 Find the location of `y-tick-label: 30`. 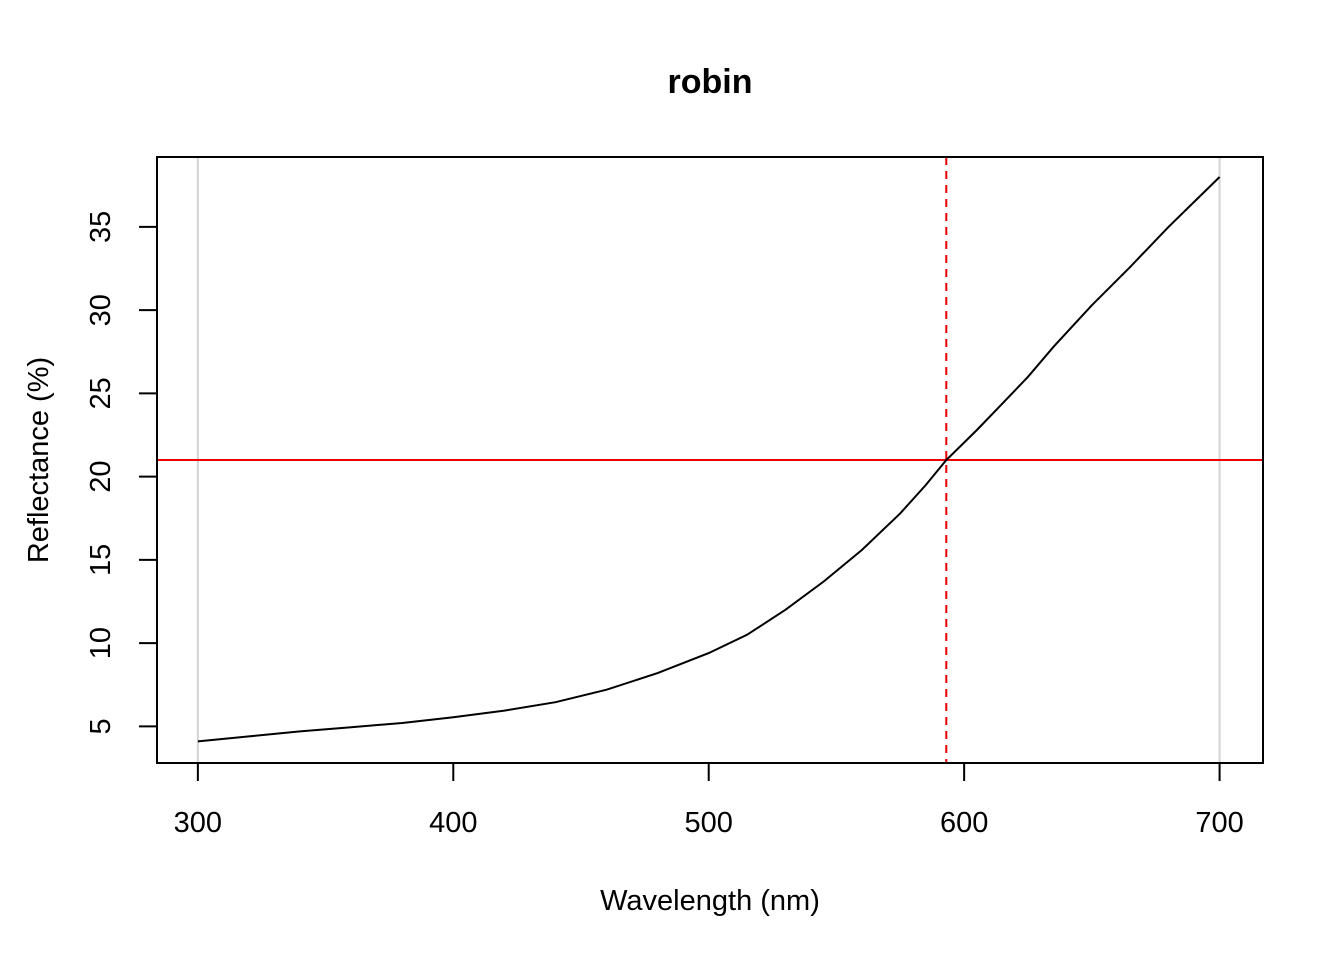

y-tick-label: 30 is located at coordinates (101, 310).